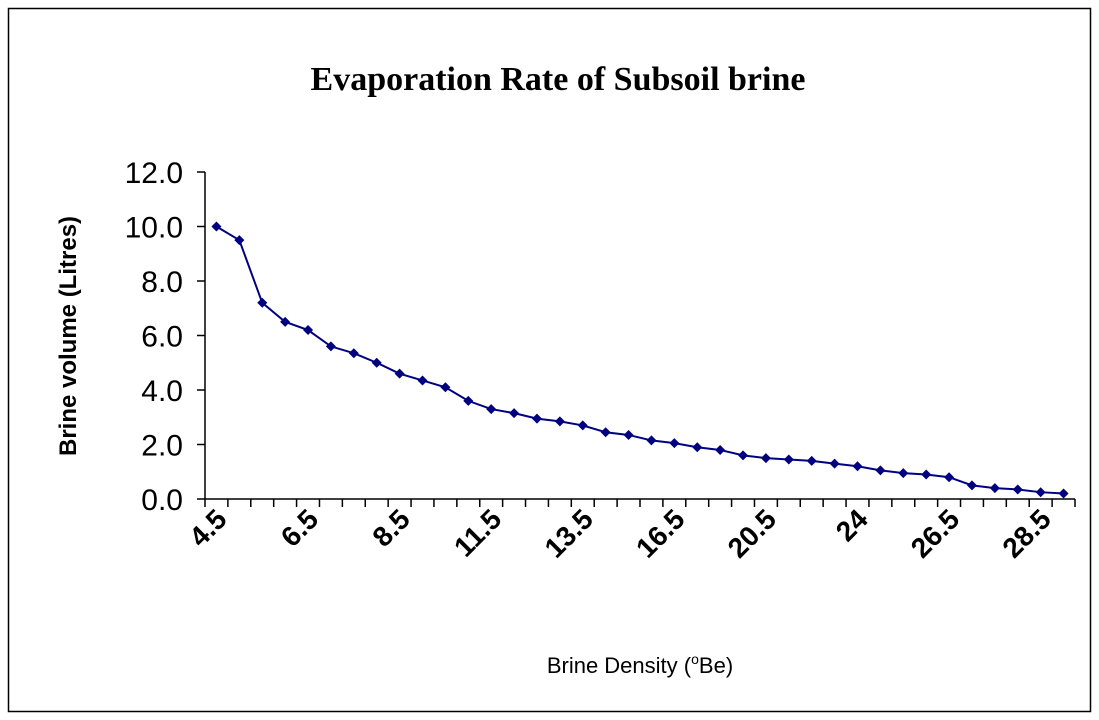 The width and height of the screenshot is (1099, 720). Describe the element at coordinates (162, 282) in the screenshot. I see `y-tick-label: 8.0` at that location.